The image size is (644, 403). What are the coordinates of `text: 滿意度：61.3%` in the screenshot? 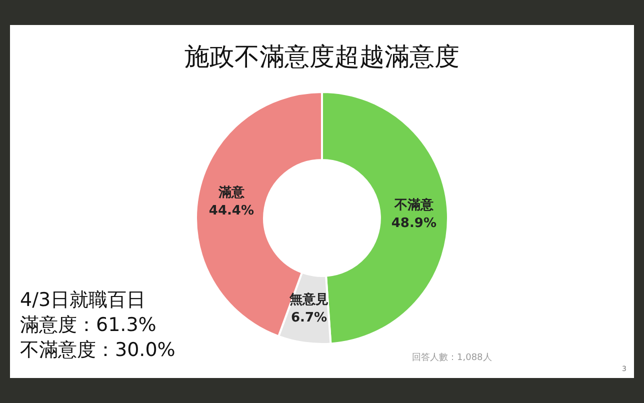 It's located at (89, 325).